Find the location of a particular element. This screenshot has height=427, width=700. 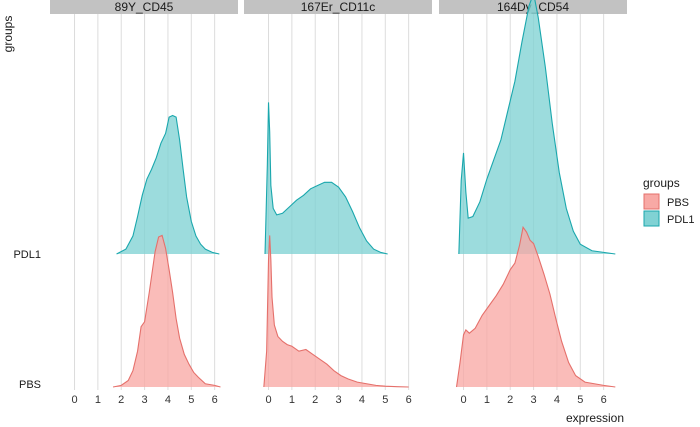

density-line-164dy-cd54-pdl1 is located at coordinates (537, 127).